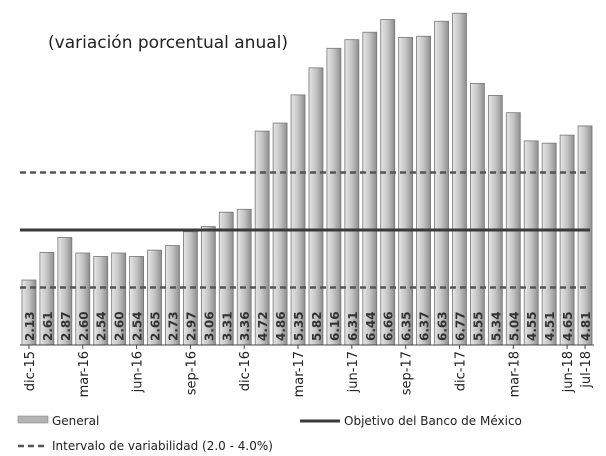 This screenshot has width=606, height=456. What do you see at coordinates (586, 326) in the screenshot?
I see `value-label: 4.81` at bounding box center [586, 326].